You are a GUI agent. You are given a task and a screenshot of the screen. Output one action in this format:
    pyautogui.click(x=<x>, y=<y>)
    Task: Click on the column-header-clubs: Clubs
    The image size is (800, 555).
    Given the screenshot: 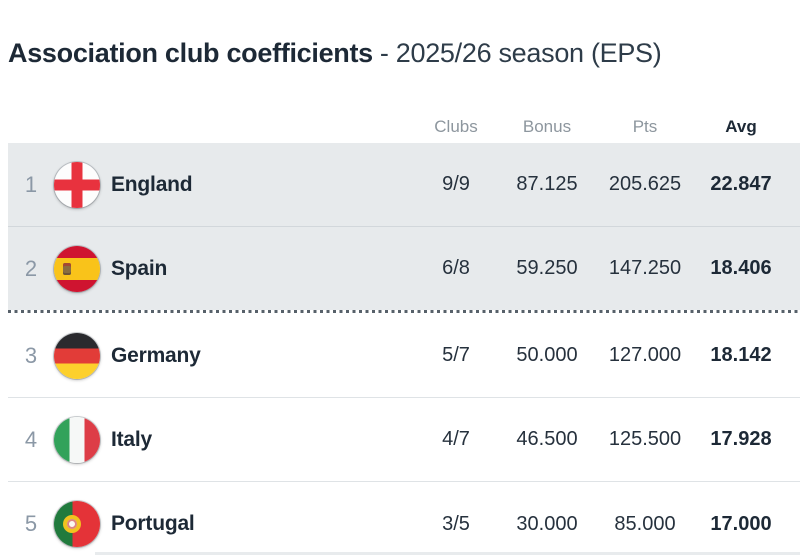 What is the action you would take?
    pyautogui.click(x=456, y=126)
    